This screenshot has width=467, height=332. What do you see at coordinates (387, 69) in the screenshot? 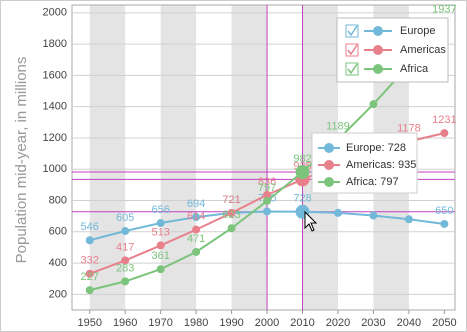
I see `legend-item: Africa` at bounding box center [387, 69].